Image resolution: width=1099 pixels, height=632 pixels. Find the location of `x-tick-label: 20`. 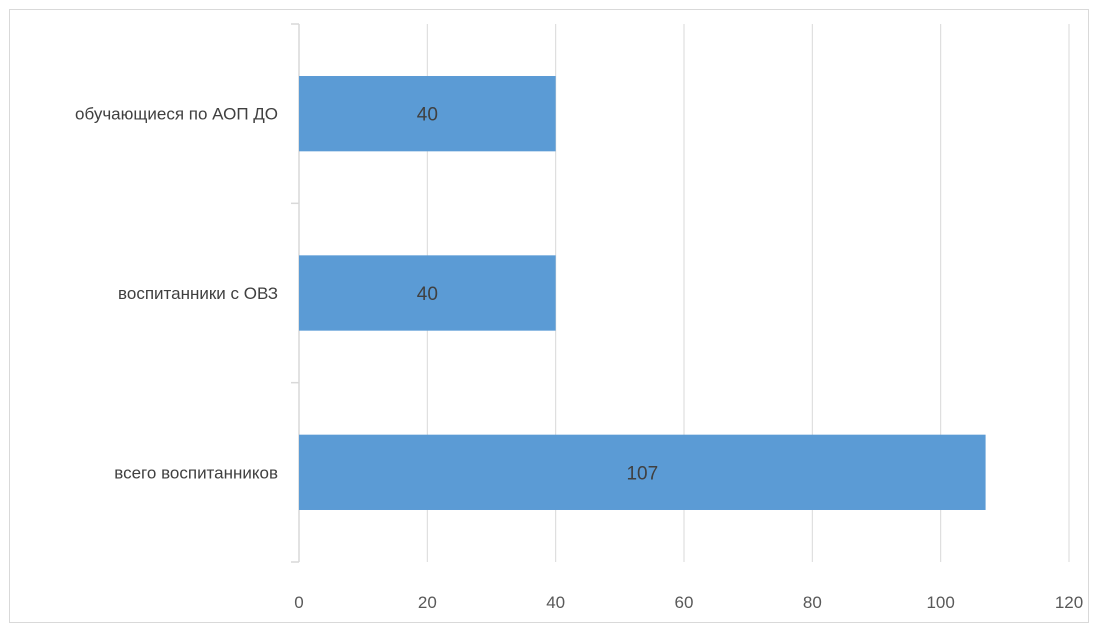

x-tick-label: 20 is located at coordinates (427, 602).